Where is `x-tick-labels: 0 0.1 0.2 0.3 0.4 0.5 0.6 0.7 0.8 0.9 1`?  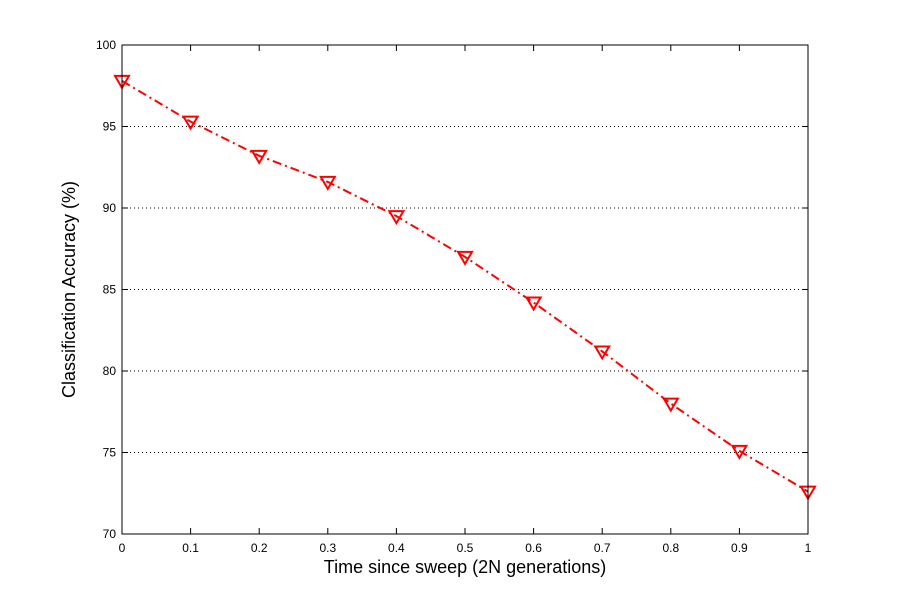
x-tick-labels: 0 0.1 0.2 0.3 0.4 0.5 0.6 0.7 0.8 0.9 1 is located at coordinates (465, 548).